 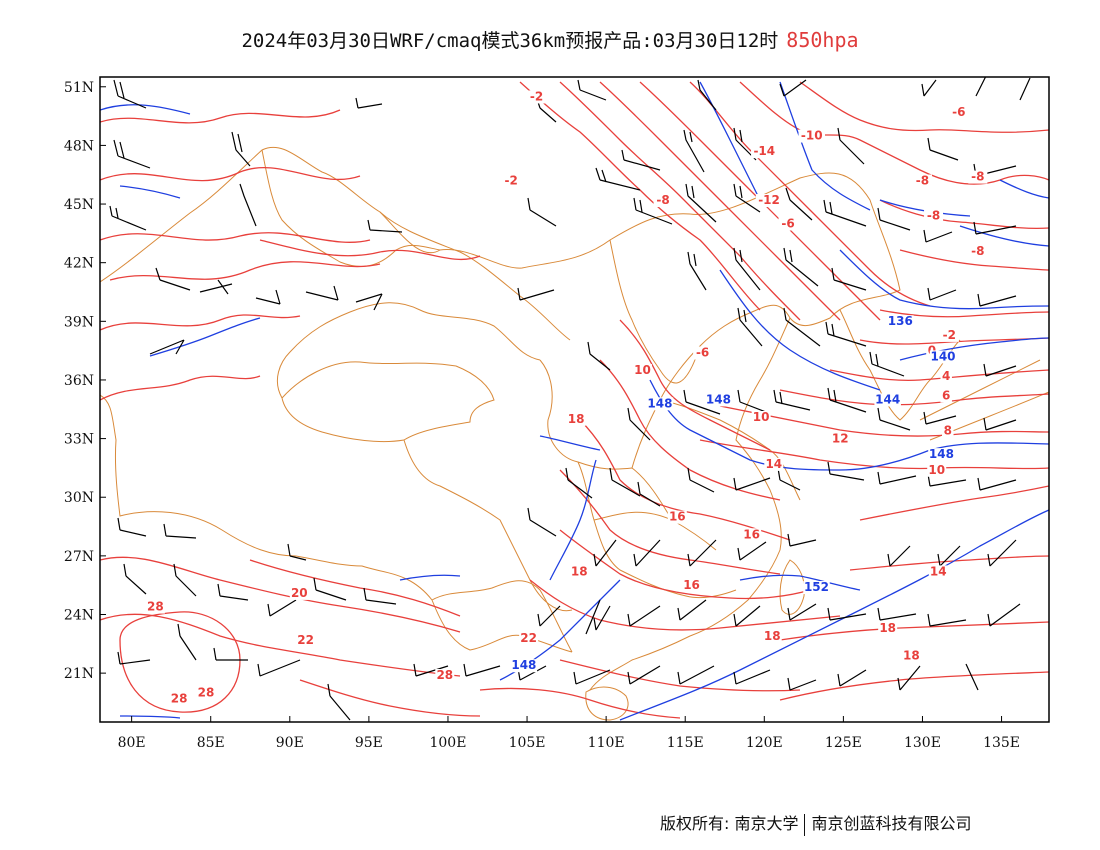 I want to click on height-label: 152, so click(x=816, y=587).